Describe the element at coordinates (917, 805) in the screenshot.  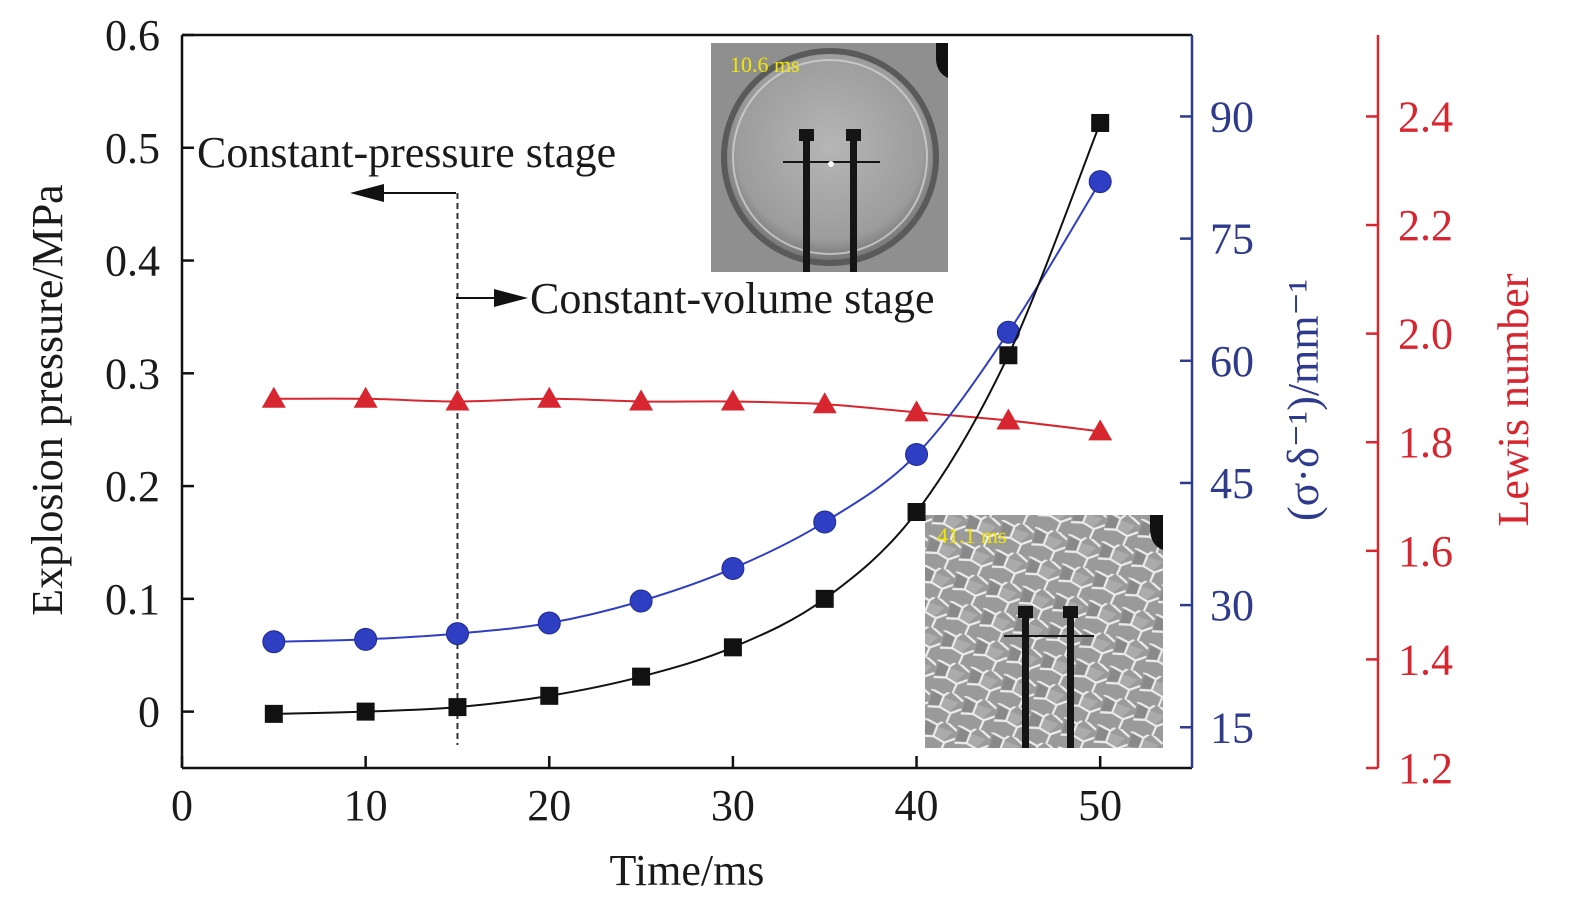
I see `x-tick-label: 40` at that location.